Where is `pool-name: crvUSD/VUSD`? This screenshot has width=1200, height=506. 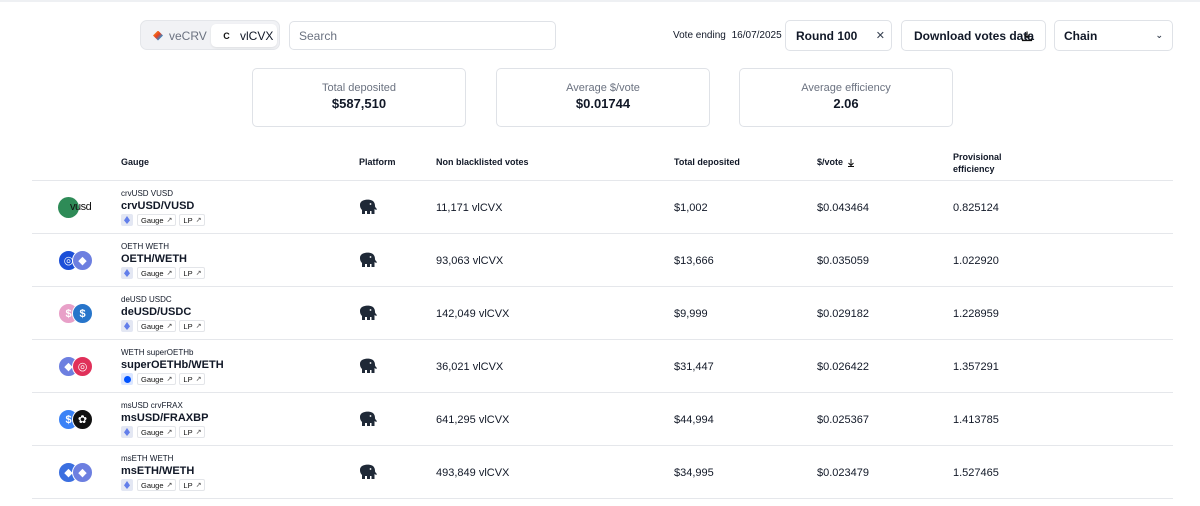
pool-name: crvUSD/VUSD is located at coordinates (158, 206).